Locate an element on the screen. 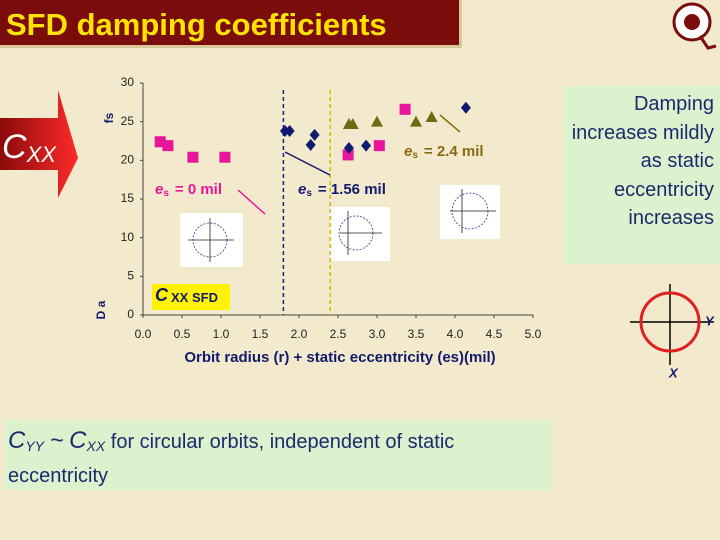  sym: ~ is located at coordinates (56, 440).